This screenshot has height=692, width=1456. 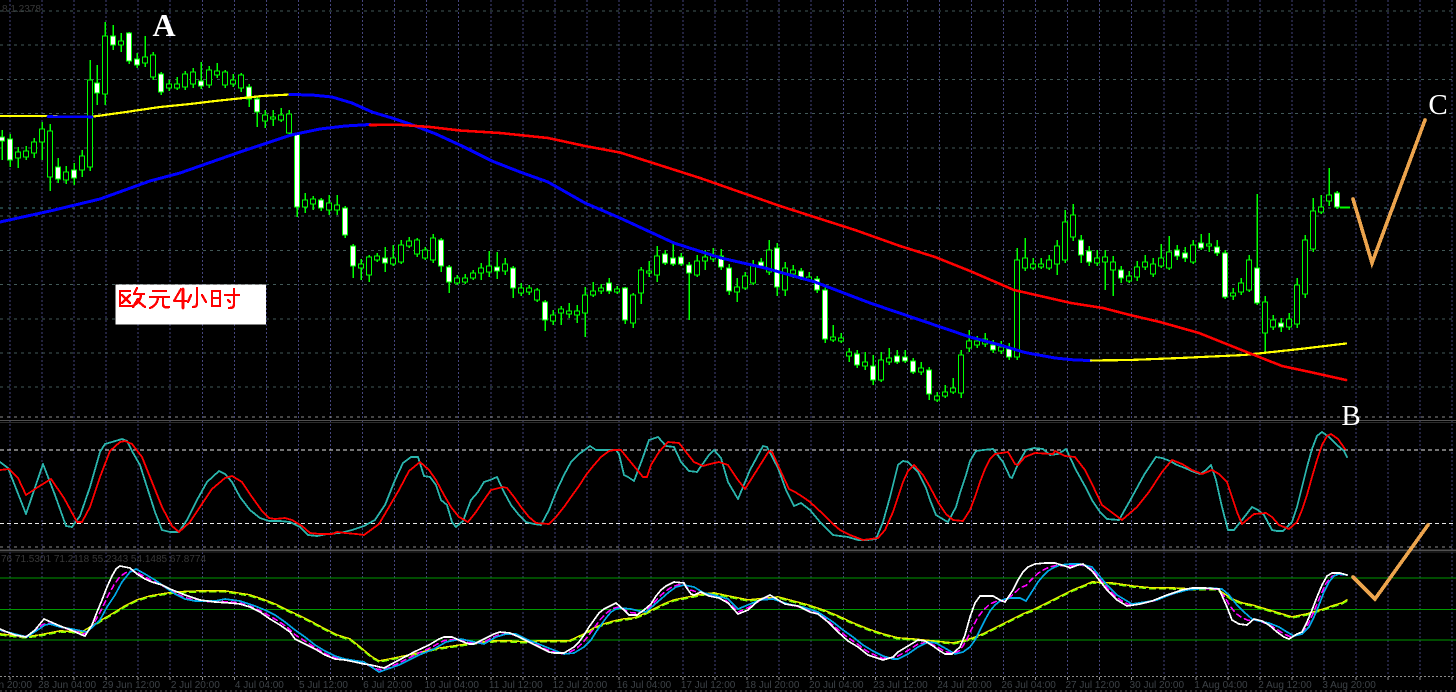 I want to click on svg-text: 27 Jul 12:00, so click(x=1092, y=685).